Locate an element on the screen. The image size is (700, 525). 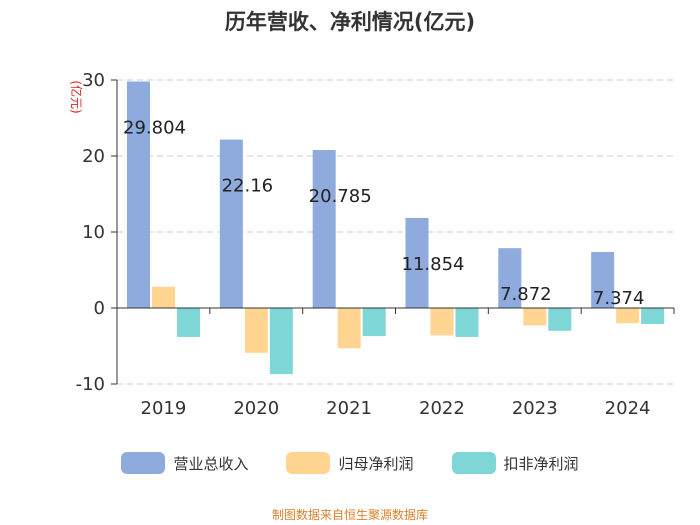
data-label-revenue-2020: 22.16 is located at coordinates (248, 186).